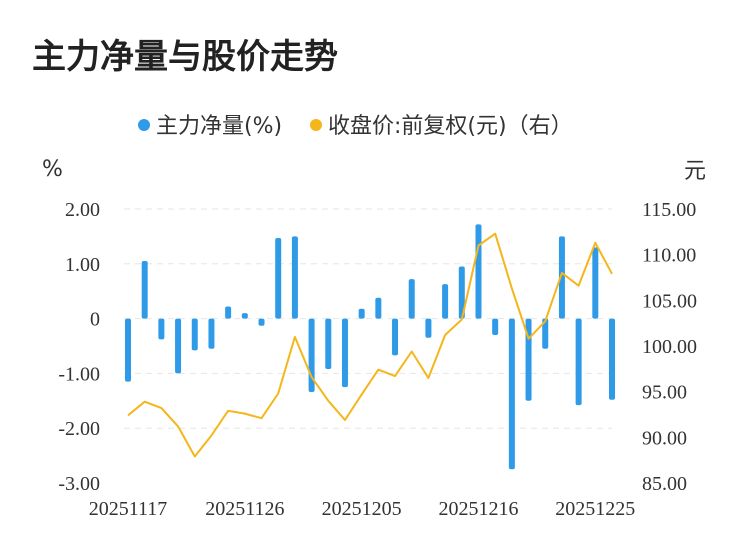 The image size is (750, 558). What do you see at coordinates (79, 374) in the screenshot?
I see `left-tick-label: -1.00` at bounding box center [79, 374].